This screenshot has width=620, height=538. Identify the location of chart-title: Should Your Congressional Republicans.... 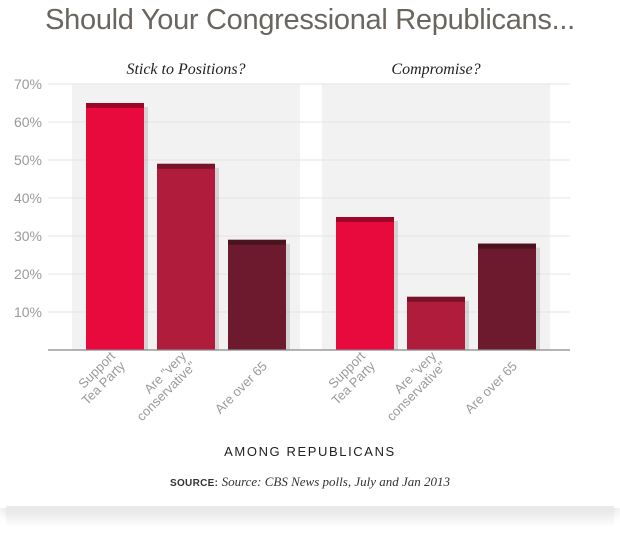
(310, 20).